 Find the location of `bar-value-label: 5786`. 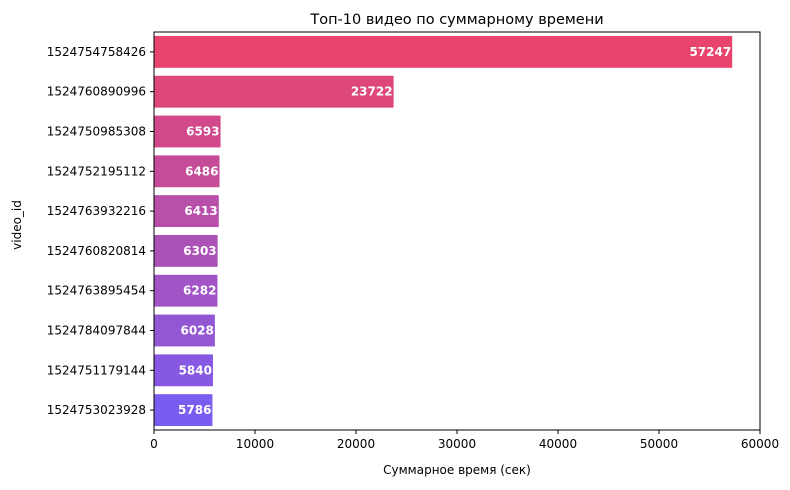

bar-value-label: 5786 is located at coordinates (194, 410).